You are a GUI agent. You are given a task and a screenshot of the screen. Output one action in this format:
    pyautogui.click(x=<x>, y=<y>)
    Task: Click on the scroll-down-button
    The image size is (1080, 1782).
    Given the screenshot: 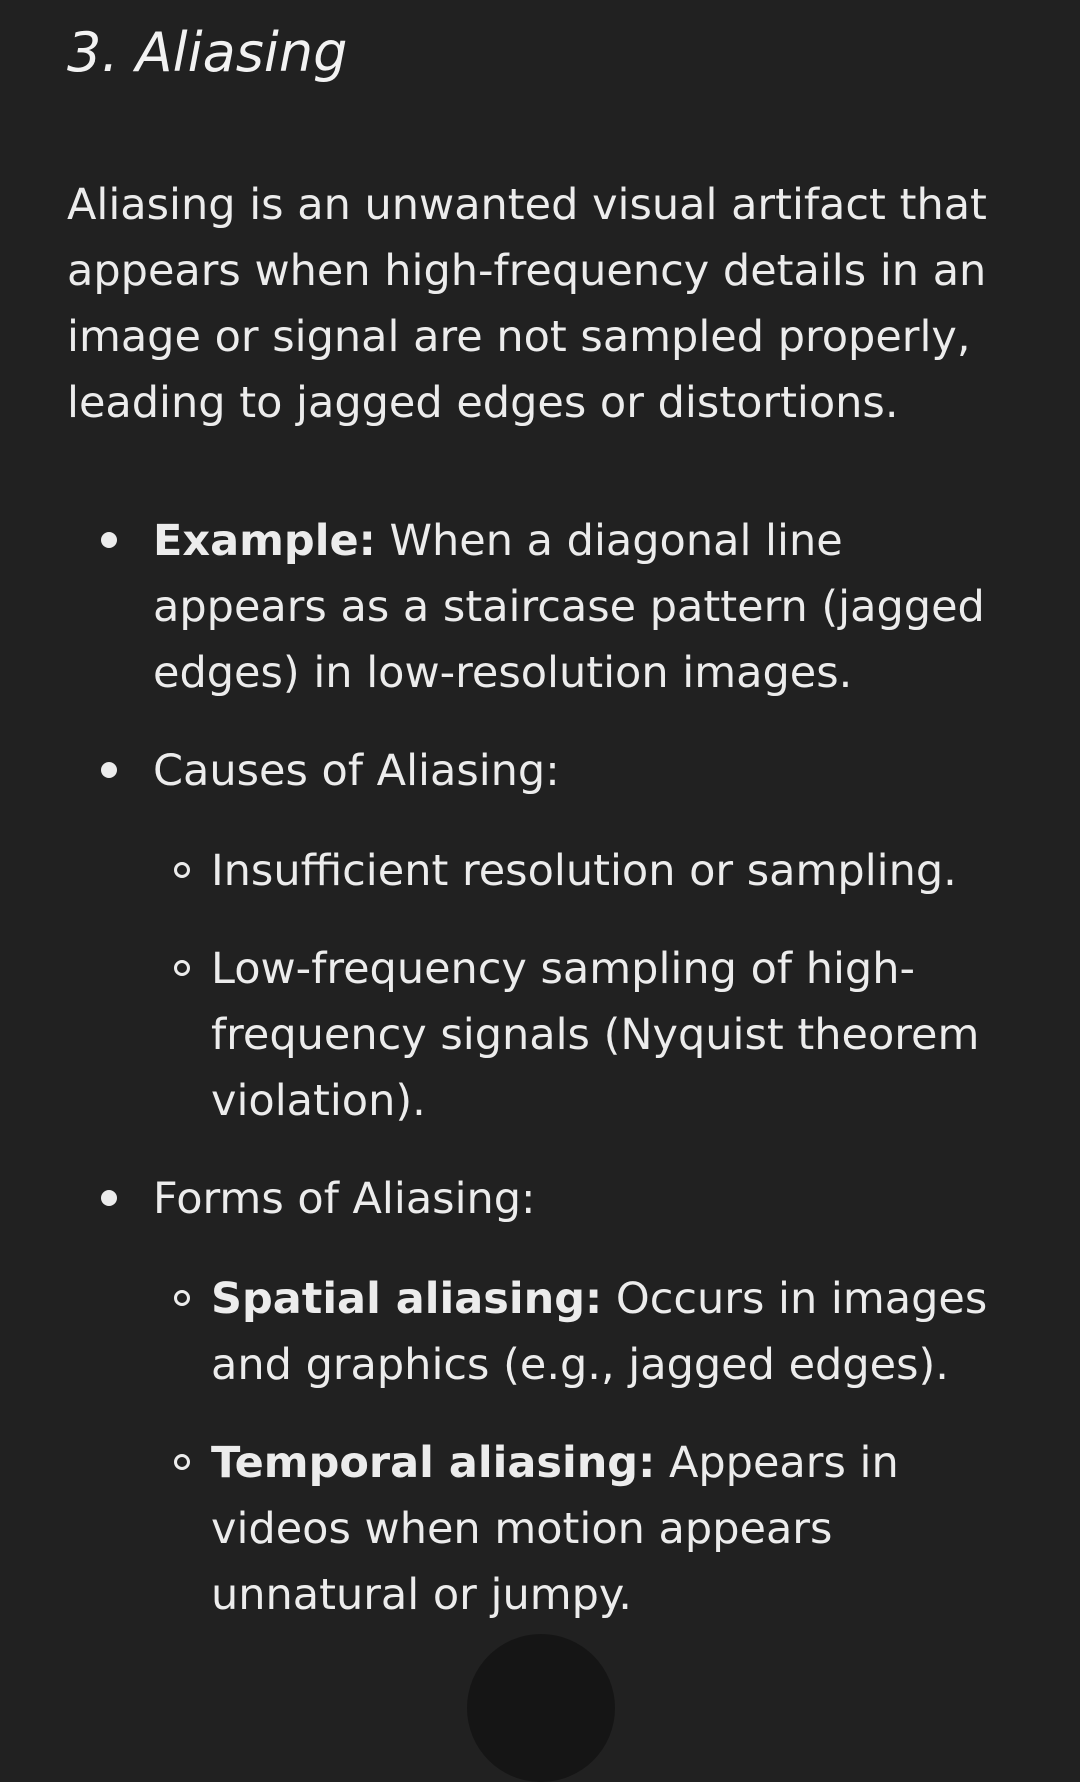 What is the action you would take?
    pyautogui.click(x=541, y=1708)
    